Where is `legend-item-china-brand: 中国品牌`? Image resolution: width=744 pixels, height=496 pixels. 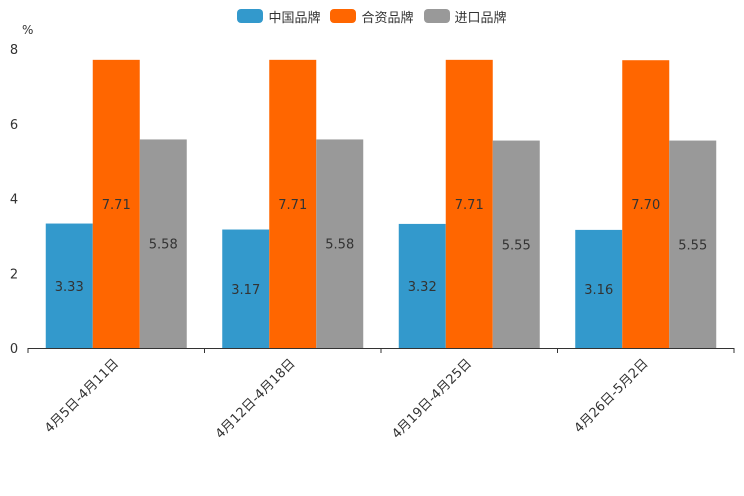 legend-item-china-brand: 中国品牌 is located at coordinates (278, 16).